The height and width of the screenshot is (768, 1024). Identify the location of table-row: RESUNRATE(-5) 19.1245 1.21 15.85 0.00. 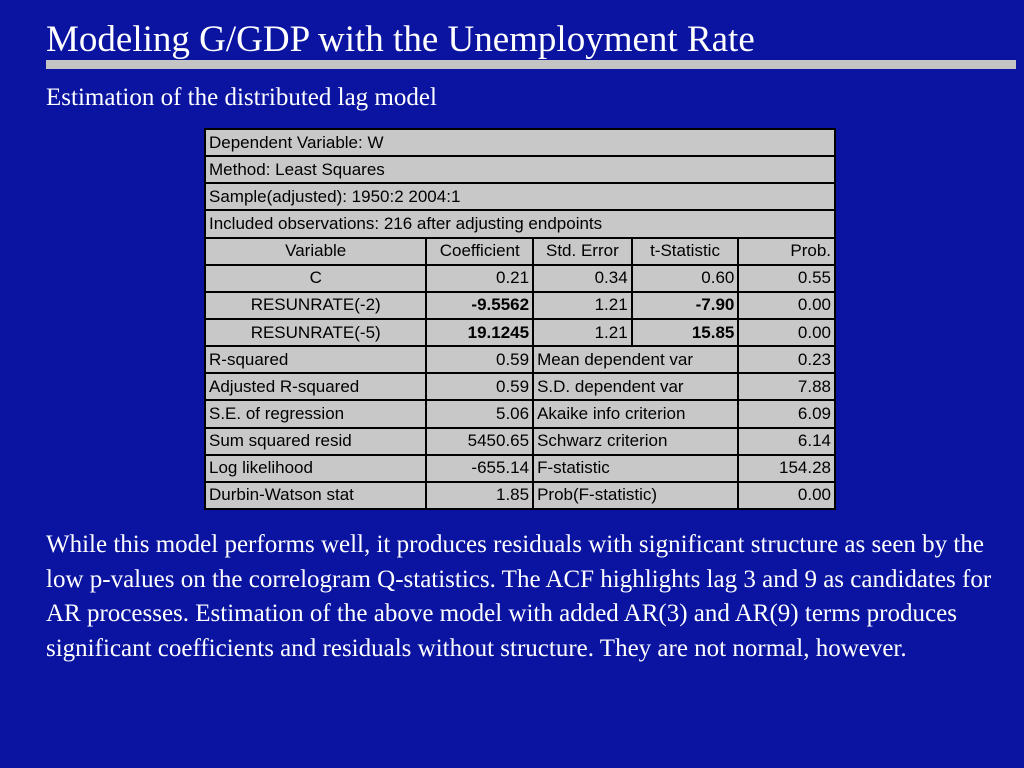
(520, 332).